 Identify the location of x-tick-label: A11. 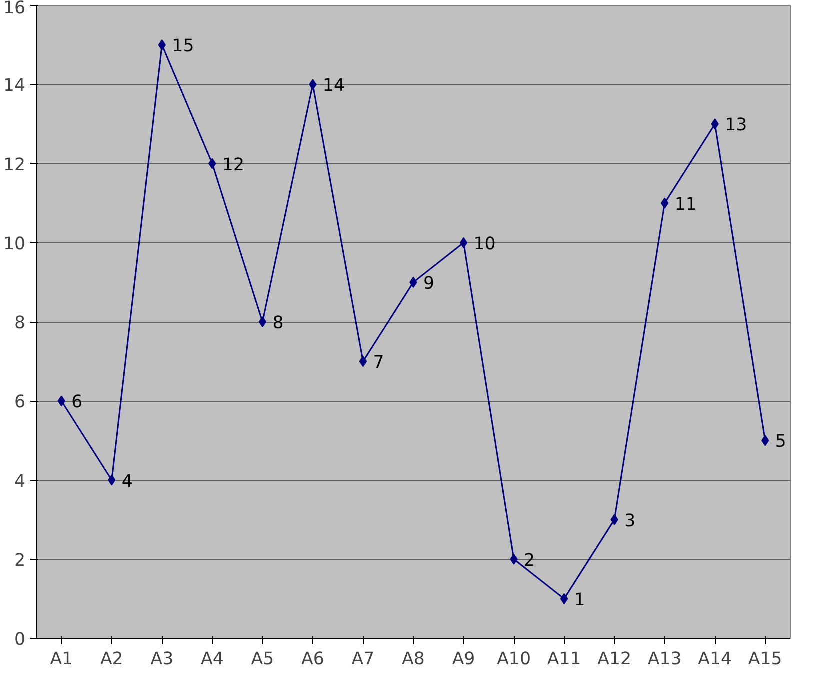
(564, 660).